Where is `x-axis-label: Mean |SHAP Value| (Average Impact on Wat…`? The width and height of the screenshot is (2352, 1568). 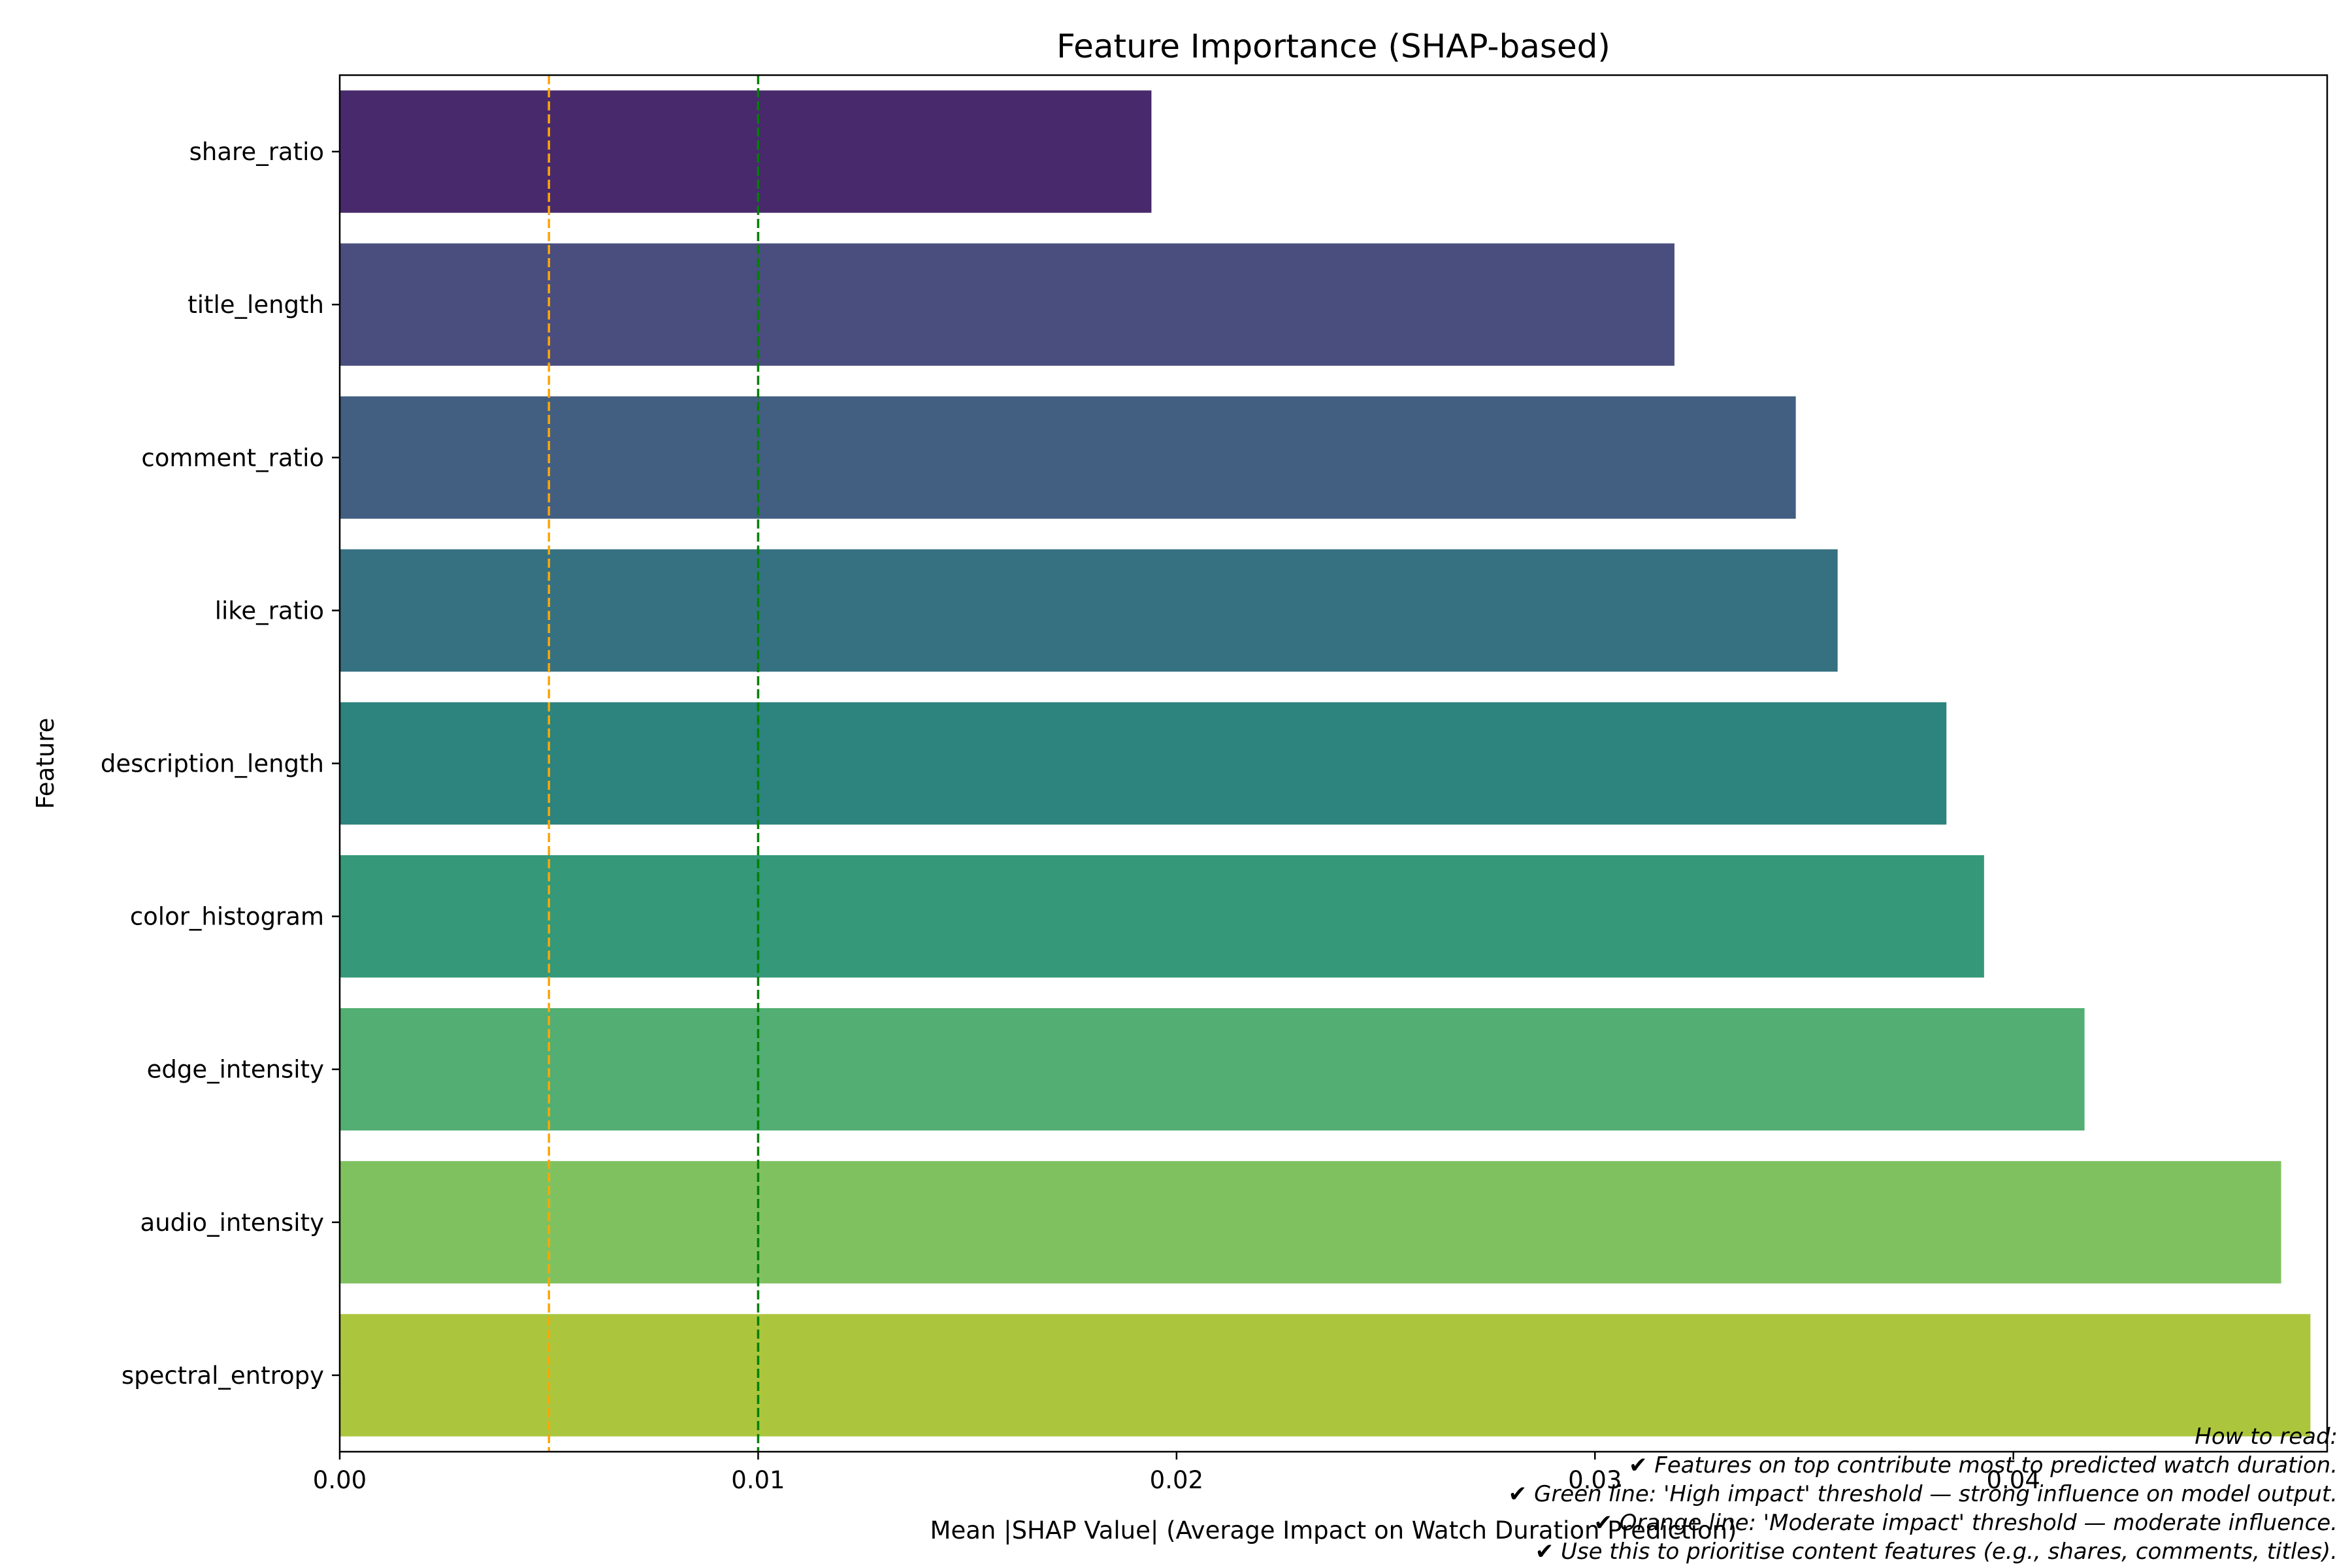
x-axis-label: Mean |SHAP Value| (Average Impact on Wat… is located at coordinates (1333, 1530).